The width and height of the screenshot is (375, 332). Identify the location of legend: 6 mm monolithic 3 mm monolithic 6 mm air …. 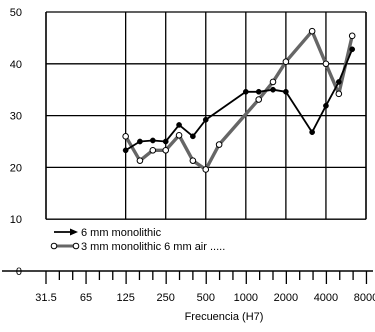
(137, 240).